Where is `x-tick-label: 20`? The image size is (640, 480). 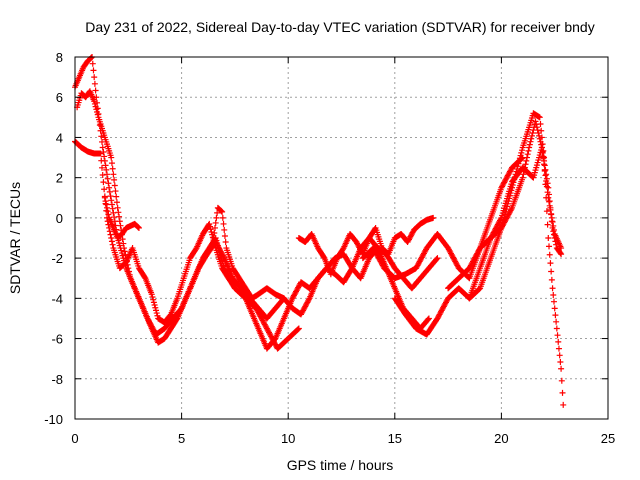
x-tick-label: 20 is located at coordinates (501, 438).